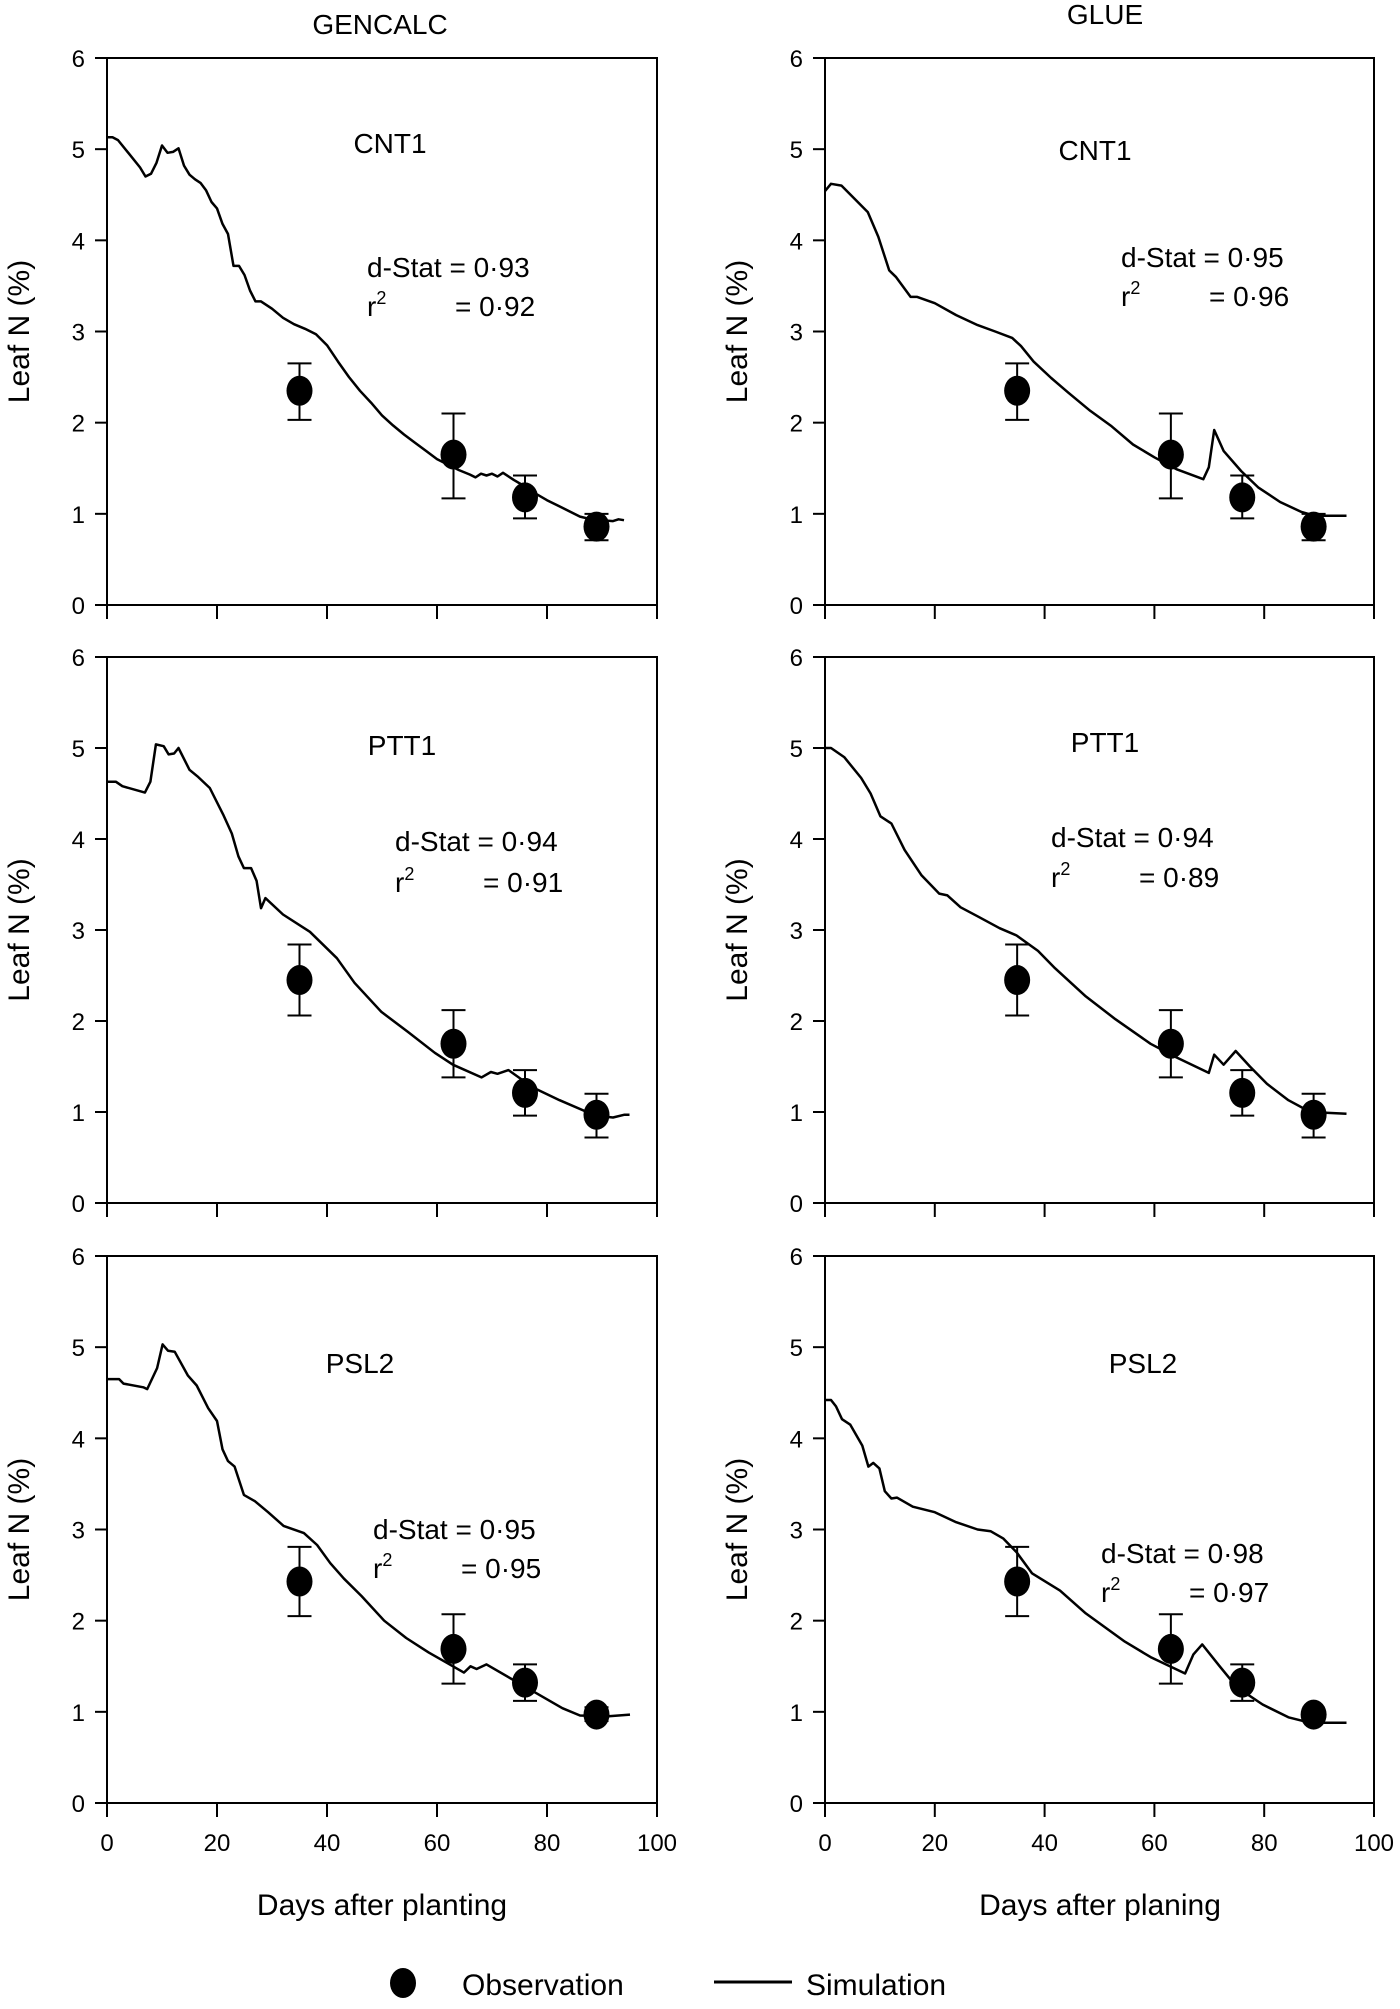 The image size is (1400, 2009). I want to click on plot-frame, so click(1099, 1529).